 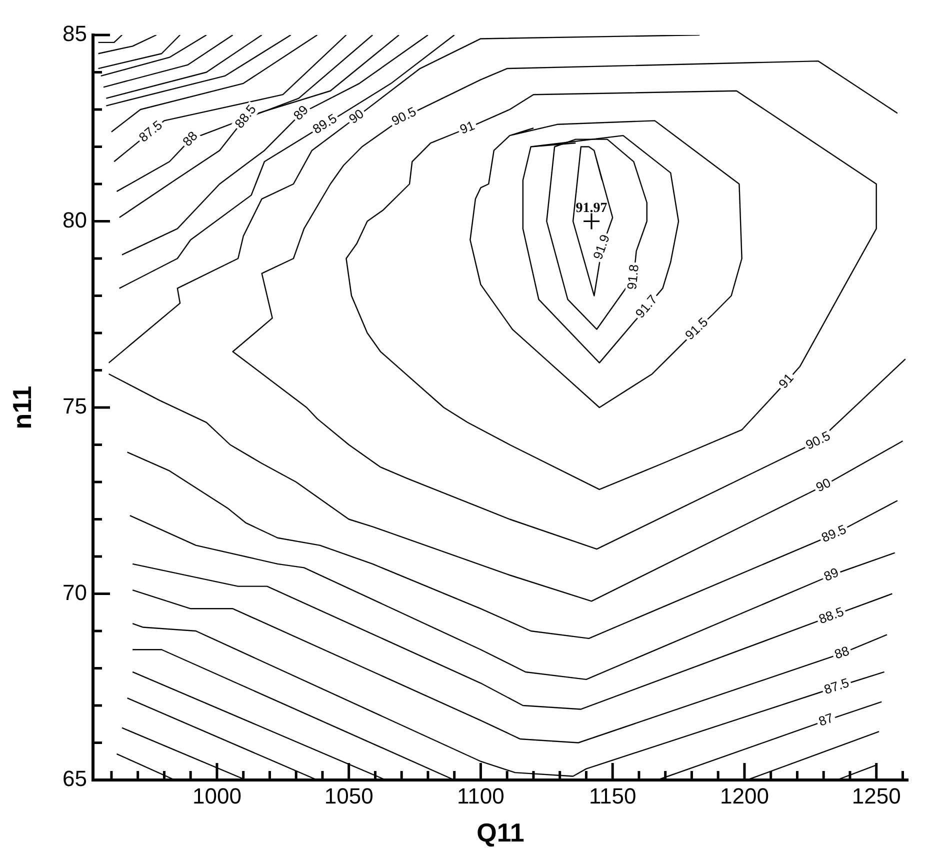 I want to click on x-tick-label: 1150, so click(x=612, y=795).